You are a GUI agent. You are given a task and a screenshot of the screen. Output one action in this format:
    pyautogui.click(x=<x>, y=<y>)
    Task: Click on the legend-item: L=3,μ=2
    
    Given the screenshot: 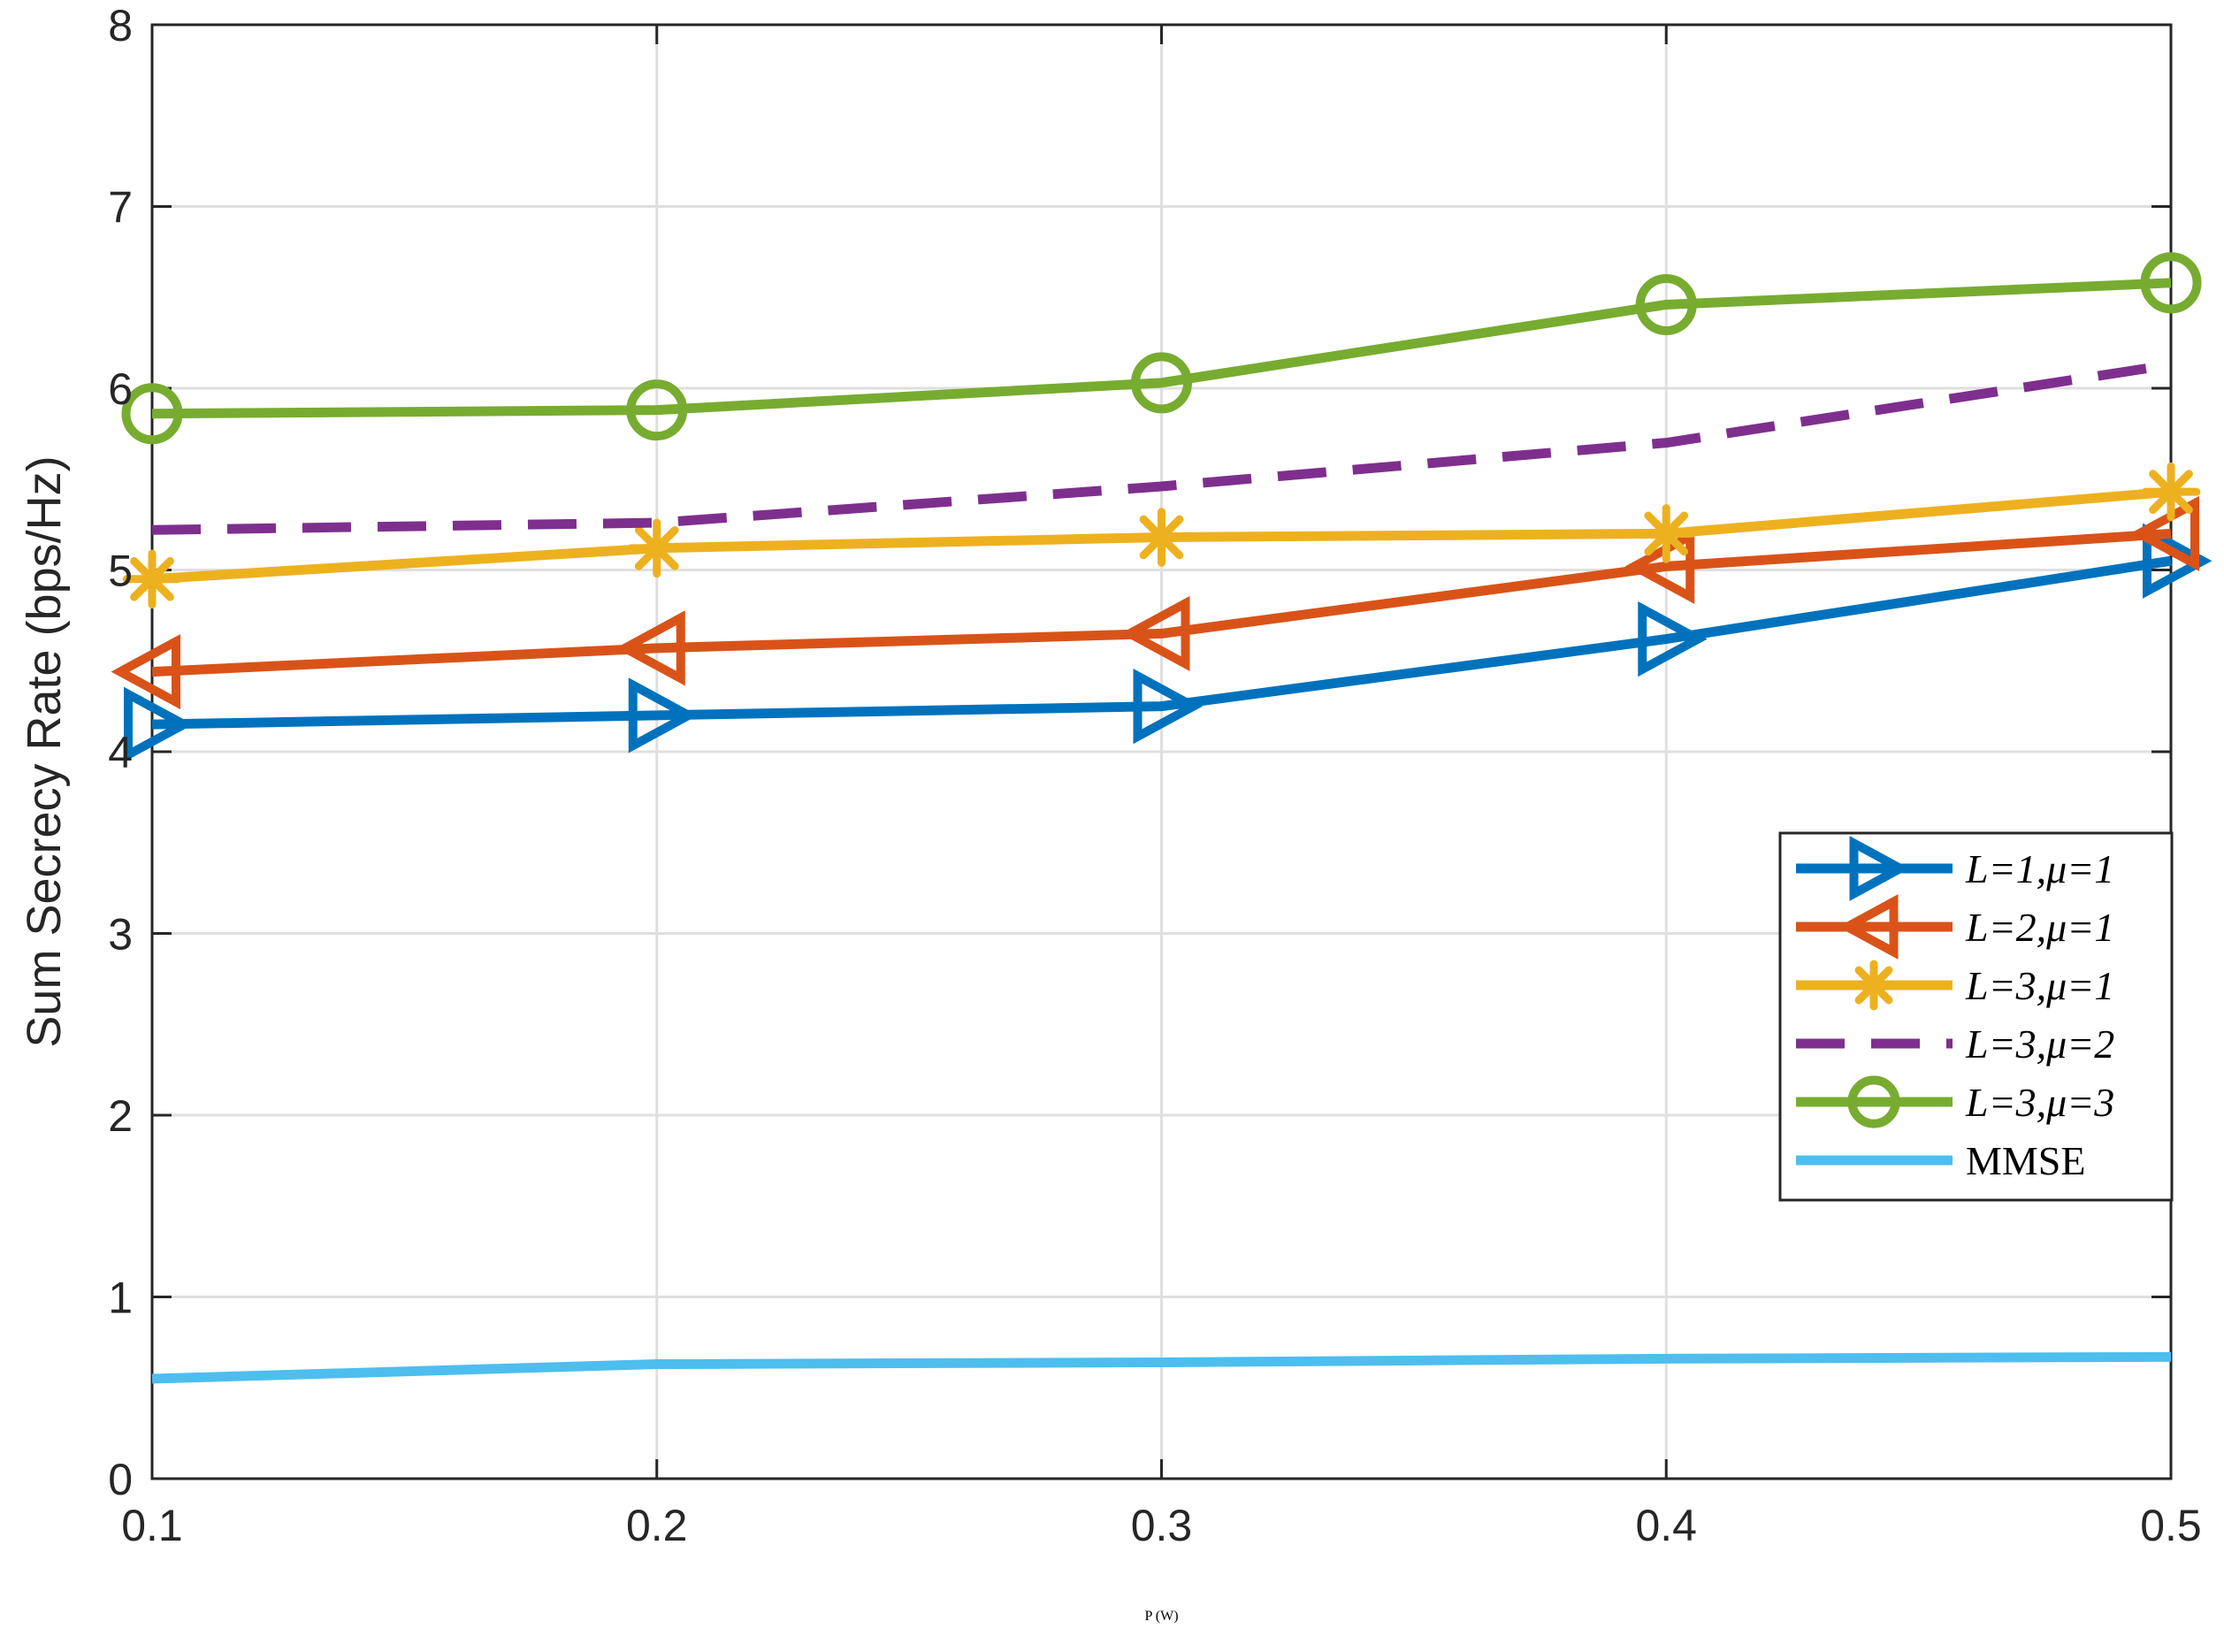 What is the action you would take?
    pyautogui.click(x=1955, y=1044)
    